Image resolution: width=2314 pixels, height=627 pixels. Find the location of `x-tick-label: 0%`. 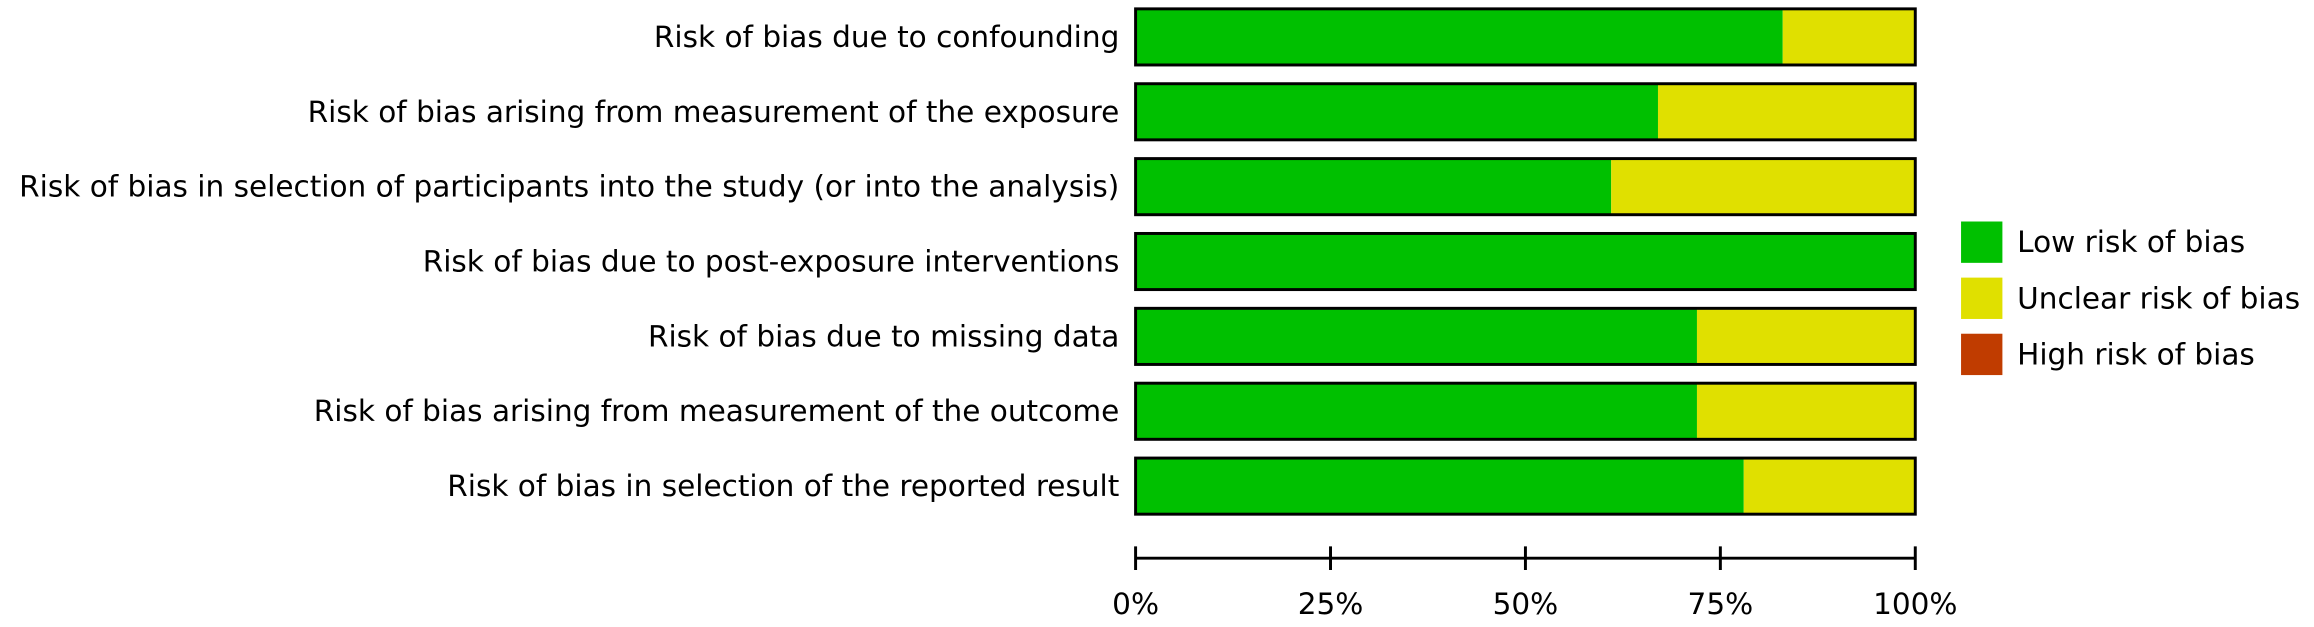

x-tick-label: 0% is located at coordinates (1135, 604).